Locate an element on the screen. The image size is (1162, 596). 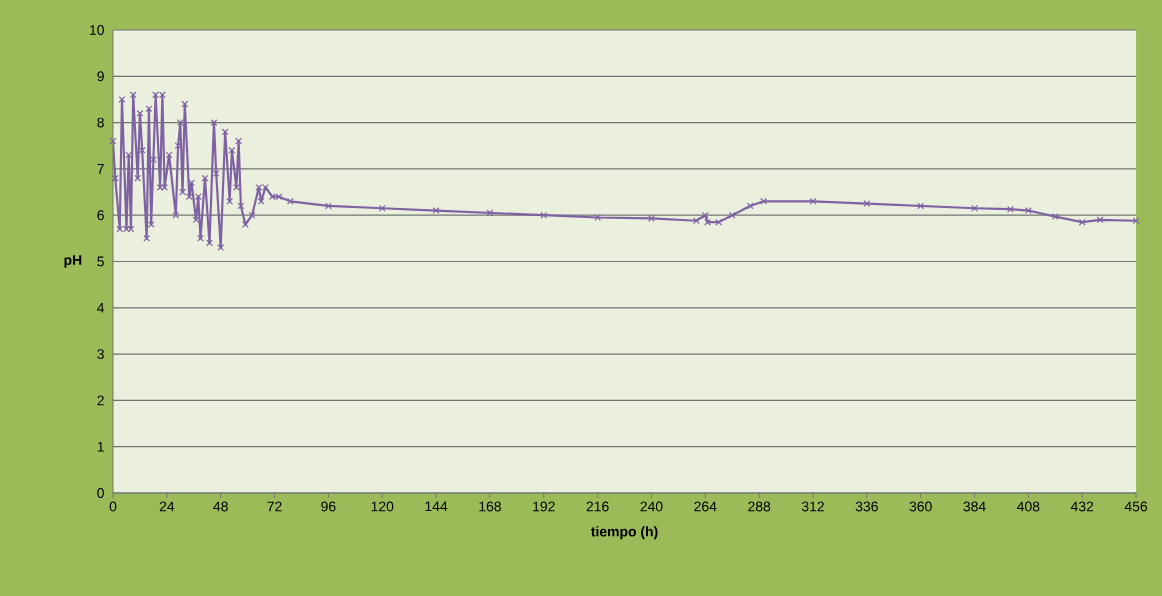
x-tick-label: 456 is located at coordinates (1136, 506).